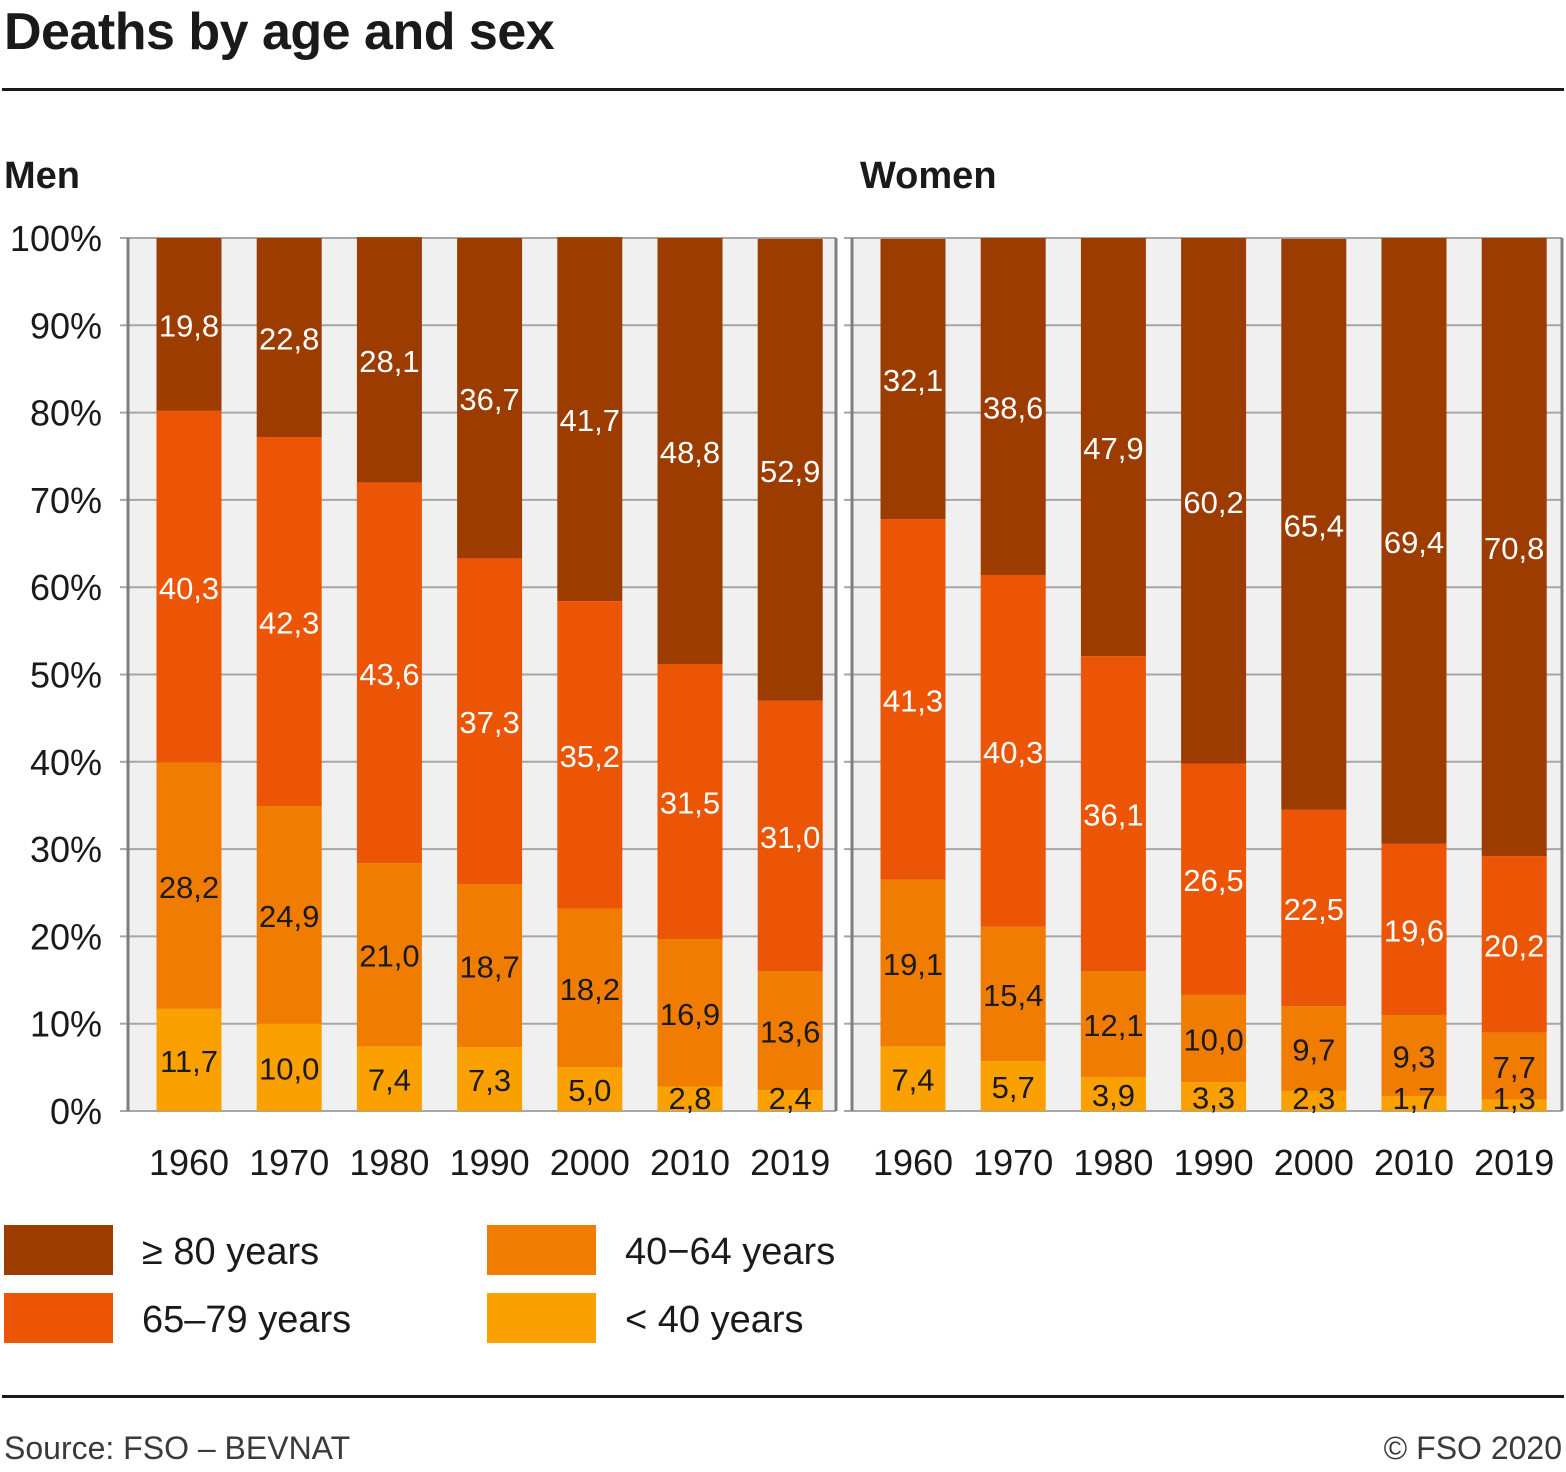 The image size is (1566, 1472). Describe the element at coordinates (689, 1098) in the screenshot. I see `data-label: 2,8` at that location.